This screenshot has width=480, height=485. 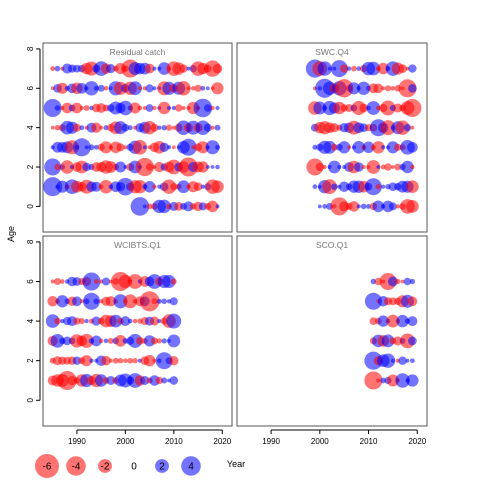 I want to click on panel-title: Residual catch, so click(x=138, y=52).